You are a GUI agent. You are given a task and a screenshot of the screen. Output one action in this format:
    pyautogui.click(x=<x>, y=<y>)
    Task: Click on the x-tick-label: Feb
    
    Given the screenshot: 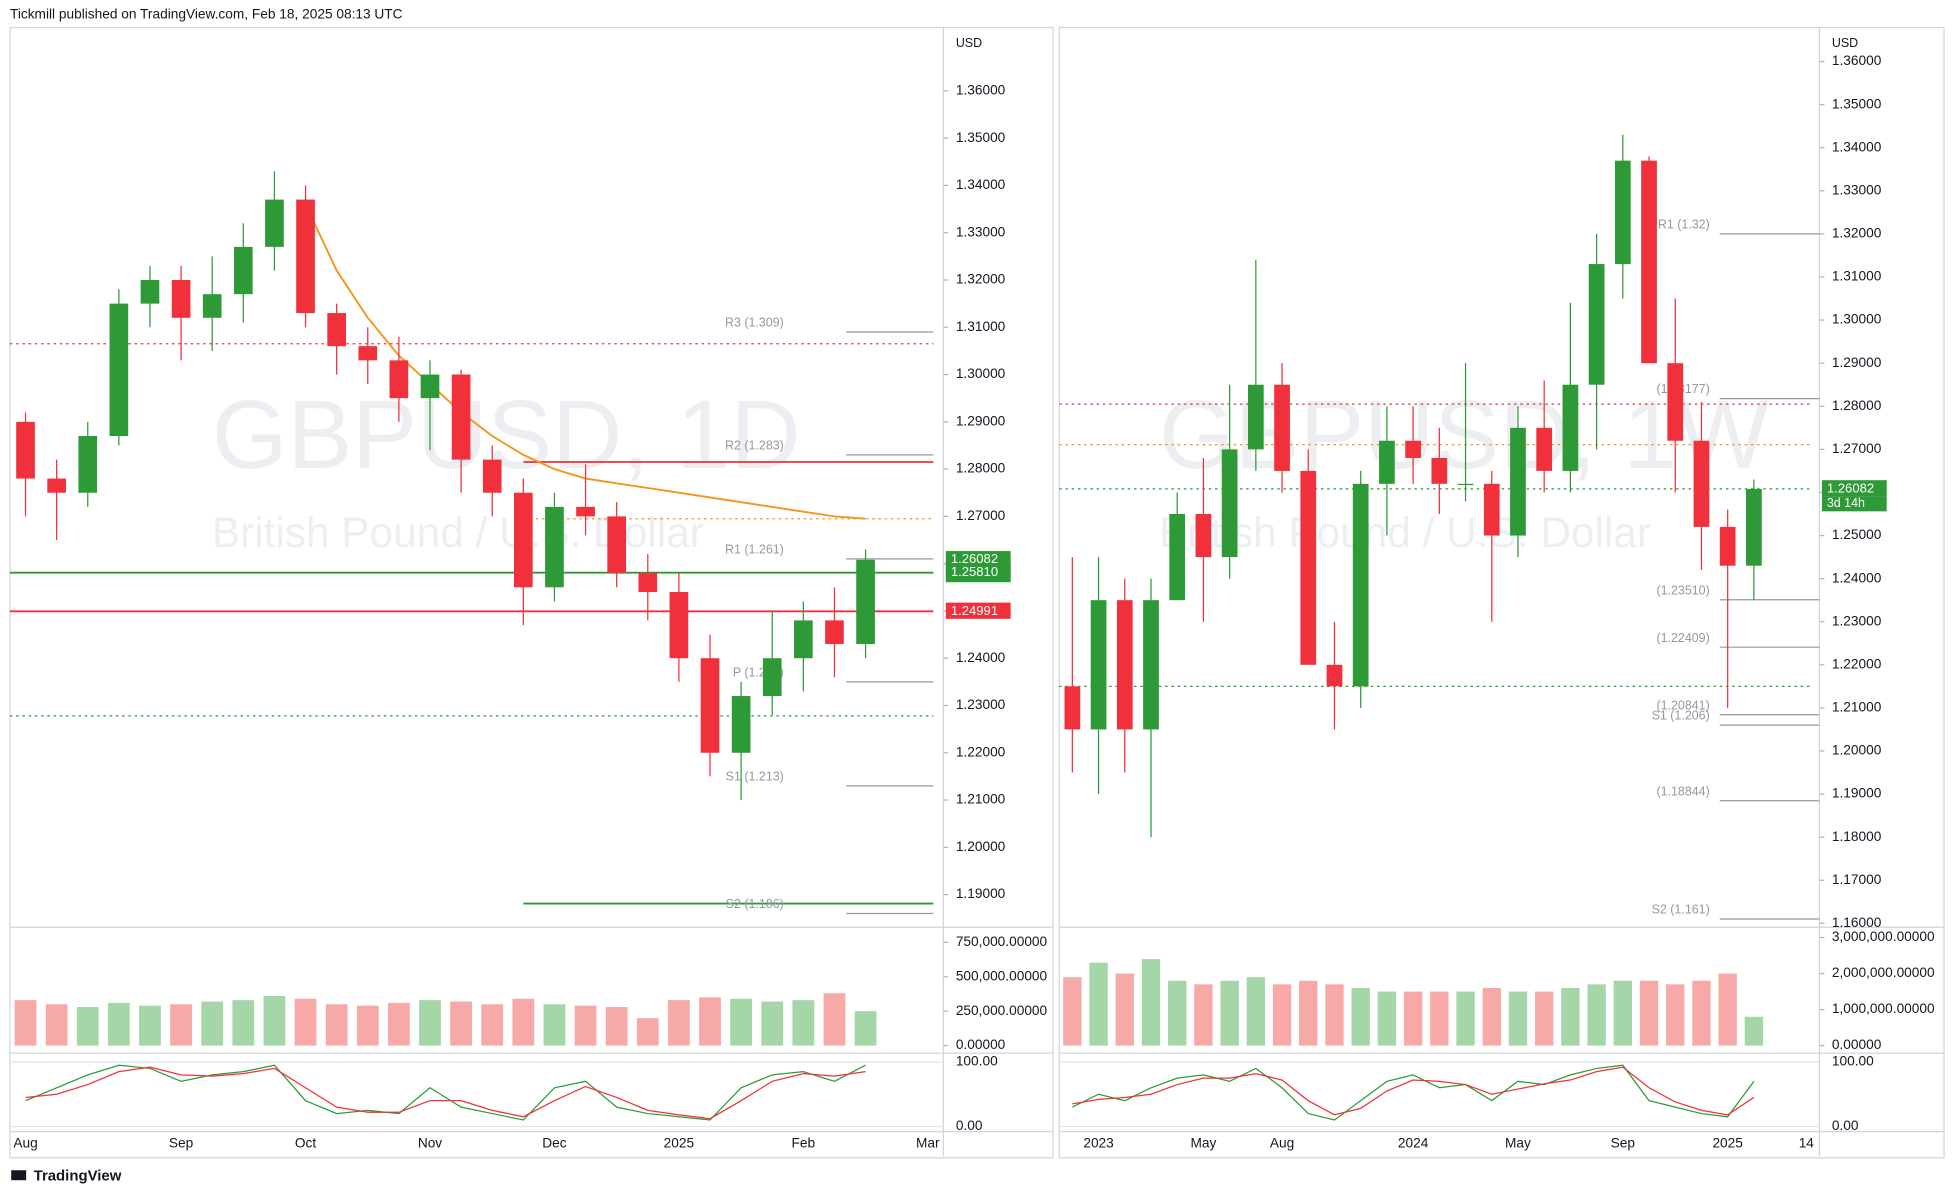 What is the action you would take?
    pyautogui.click(x=804, y=1143)
    